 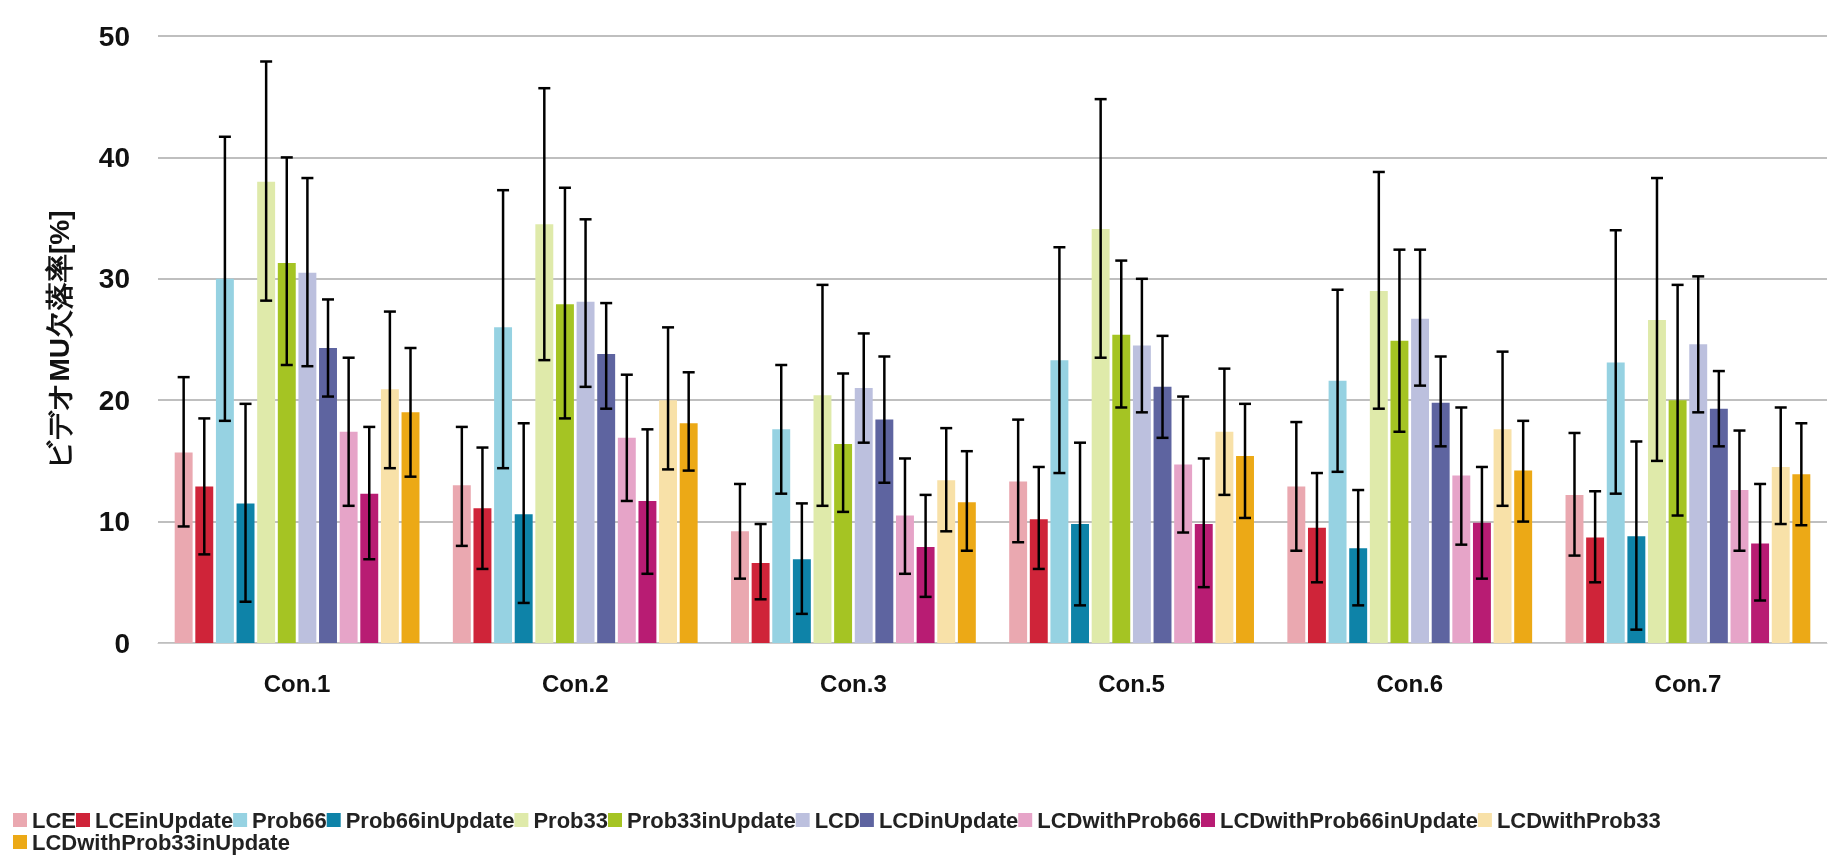 I want to click on legend-label: Prob33inUpdate, so click(x=711, y=820).